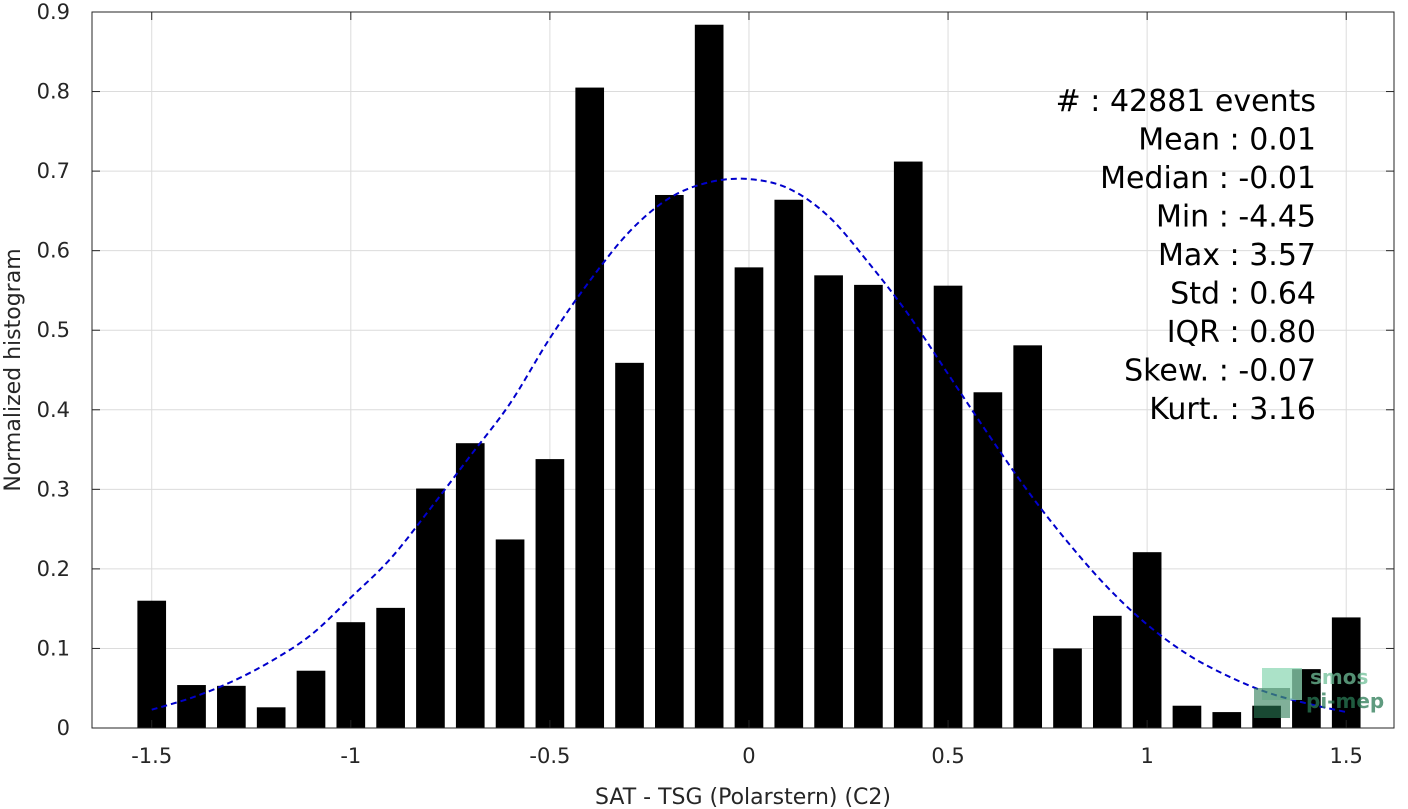 The width and height of the screenshot is (1408, 809). Describe the element at coordinates (947, 756) in the screenshot. I see `x-tick-label: 0.5` at that location.